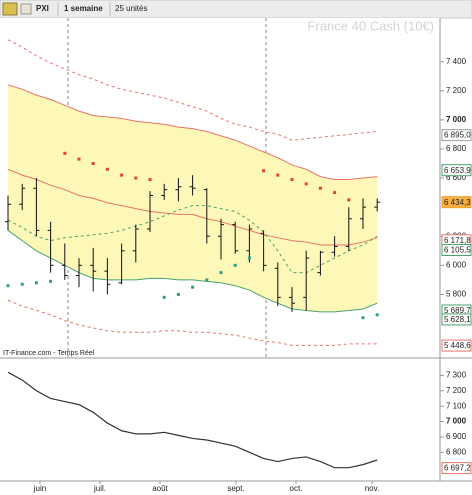 Image resolution: width=472 pixels, height=495 pixels. What do you see at coordinates (457, 310) in the screenshot?
I see `price-marker-label: 5 689,7` at bounding box center [457, 310].